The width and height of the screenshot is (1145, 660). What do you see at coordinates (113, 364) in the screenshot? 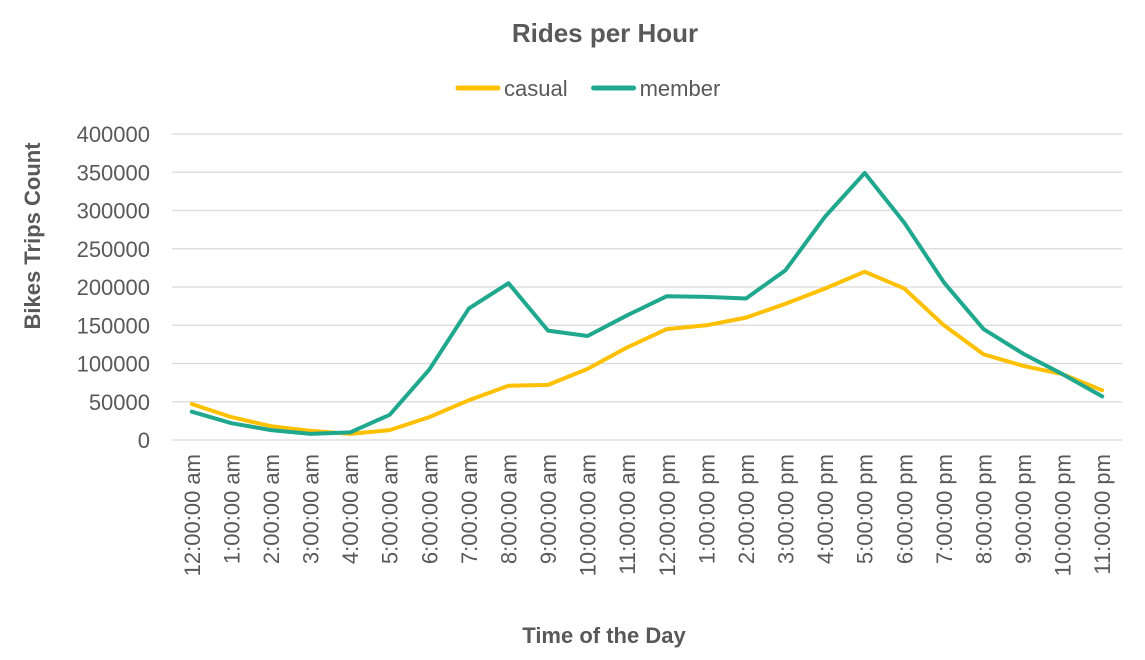
I see `y-tick-label: 100000` at bounding box center [113, 364].